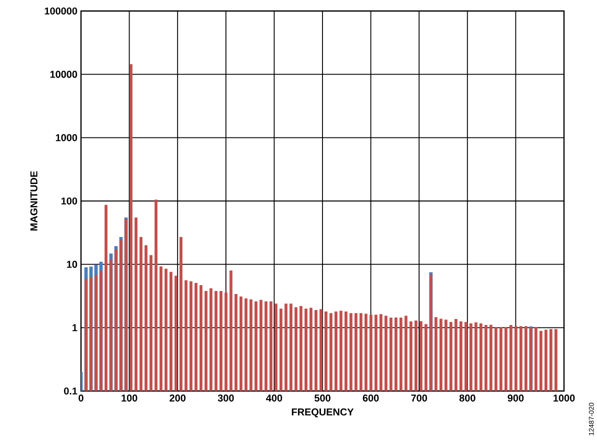 This screenshot has width=597, height=447. I want to click on x-tick-label: 700, so click(419, 398).